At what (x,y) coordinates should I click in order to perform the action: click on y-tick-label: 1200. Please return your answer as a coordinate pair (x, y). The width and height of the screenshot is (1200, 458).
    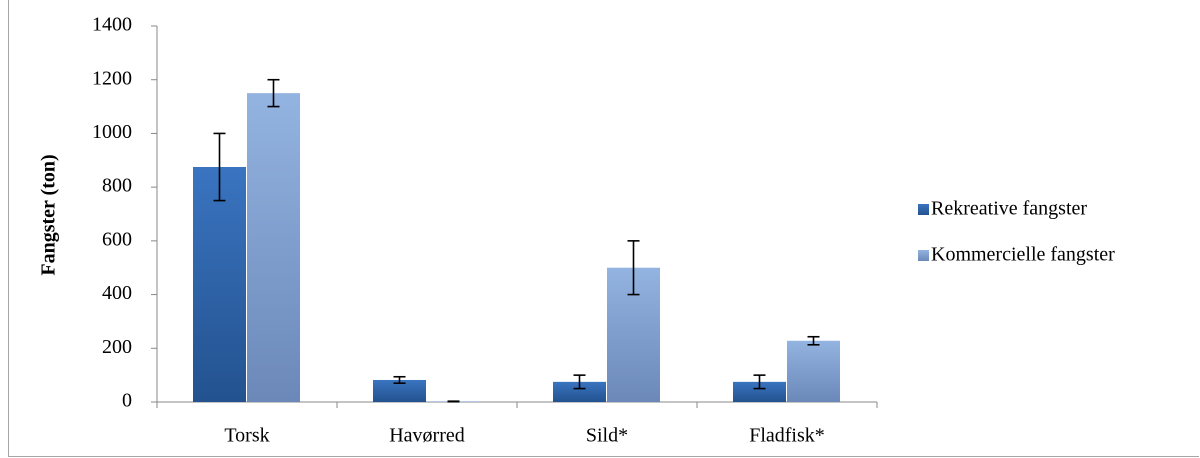
    Looking at the image, I should click on (112, 78).